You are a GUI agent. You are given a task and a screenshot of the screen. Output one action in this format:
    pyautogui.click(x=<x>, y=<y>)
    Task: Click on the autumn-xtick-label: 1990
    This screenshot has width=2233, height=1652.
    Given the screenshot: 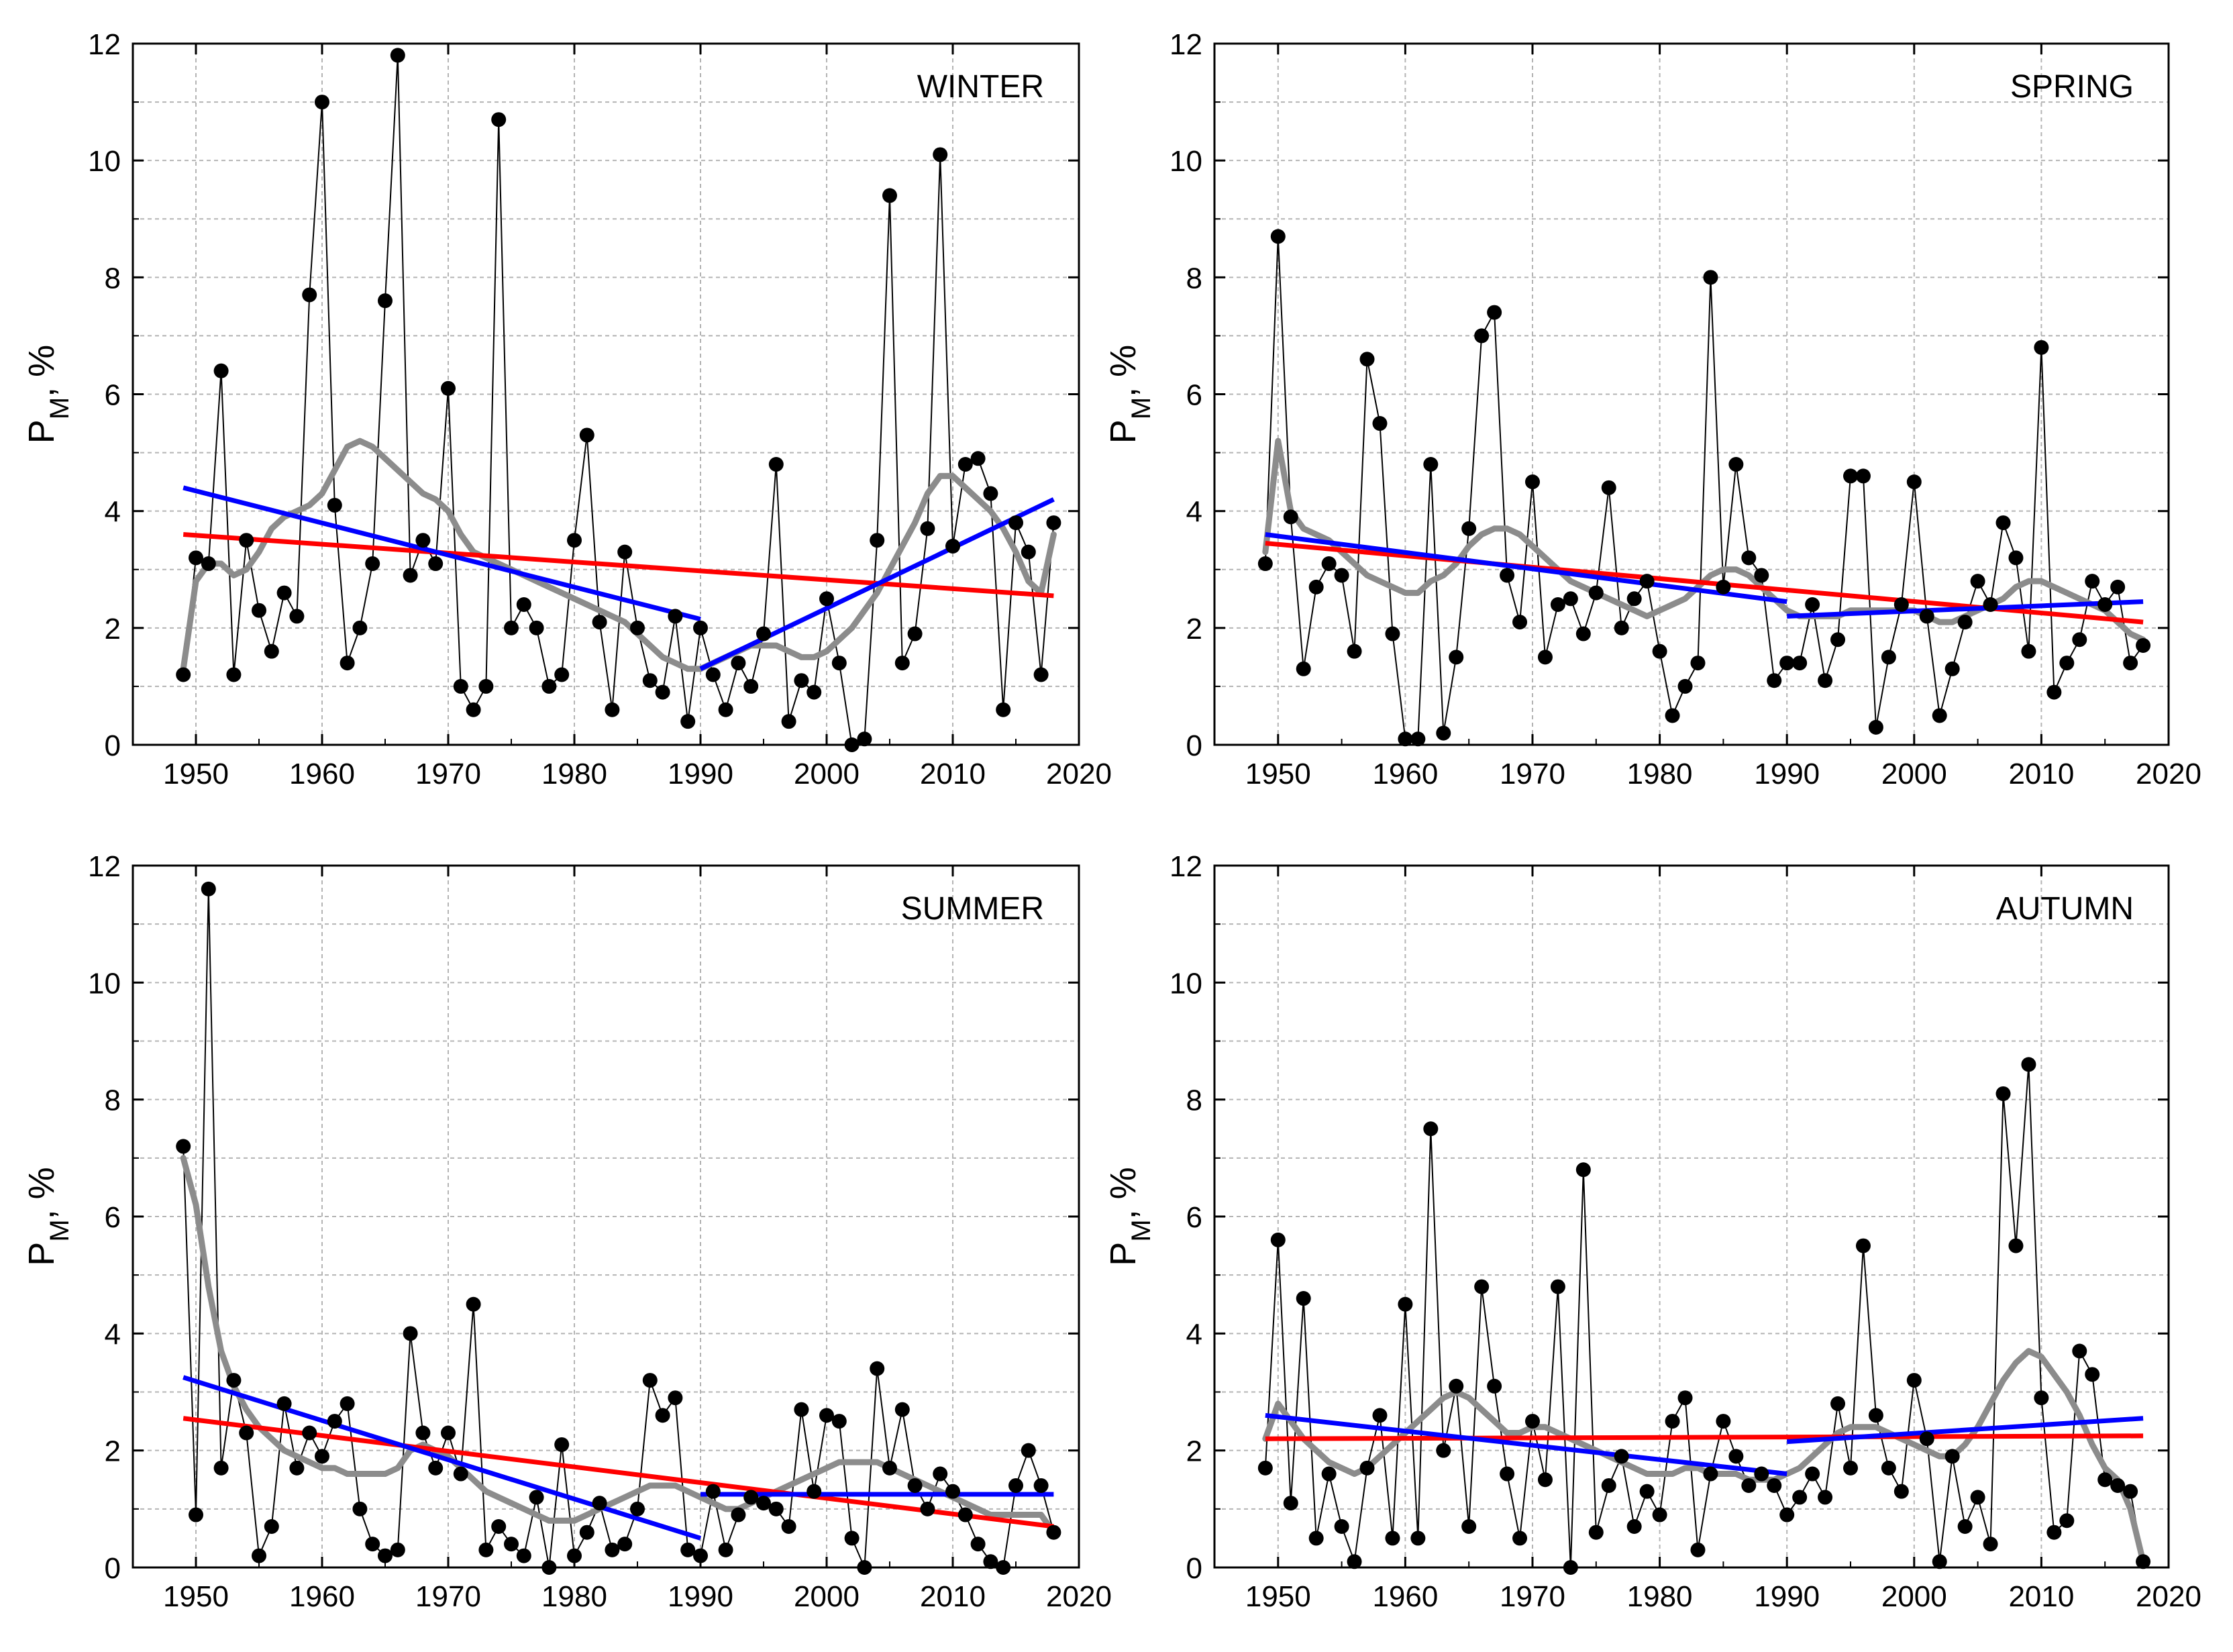 What is the action you would take?
    pyautogui.click(x=1787, y=1596)
    